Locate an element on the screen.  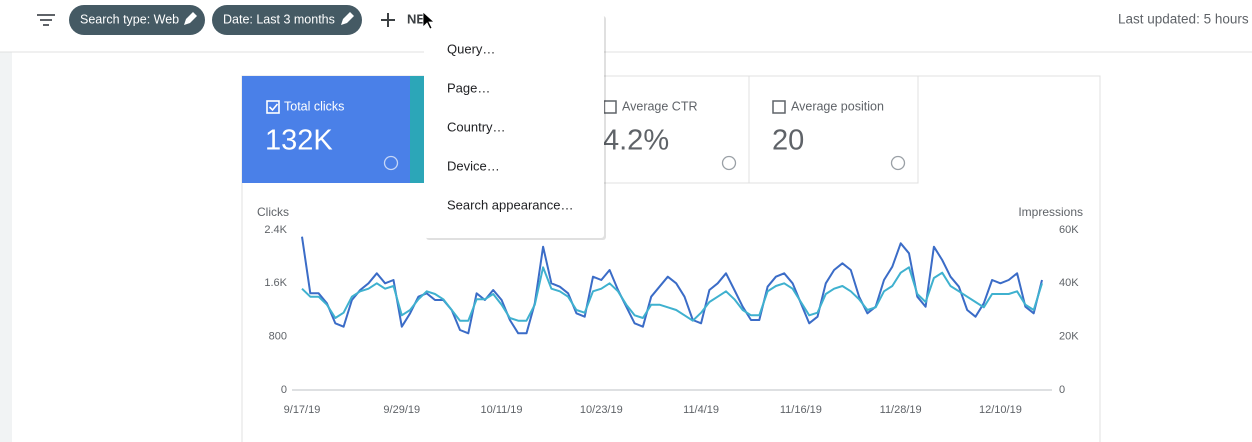
tick-label: 2.4K is located at coordinates (275, 230).